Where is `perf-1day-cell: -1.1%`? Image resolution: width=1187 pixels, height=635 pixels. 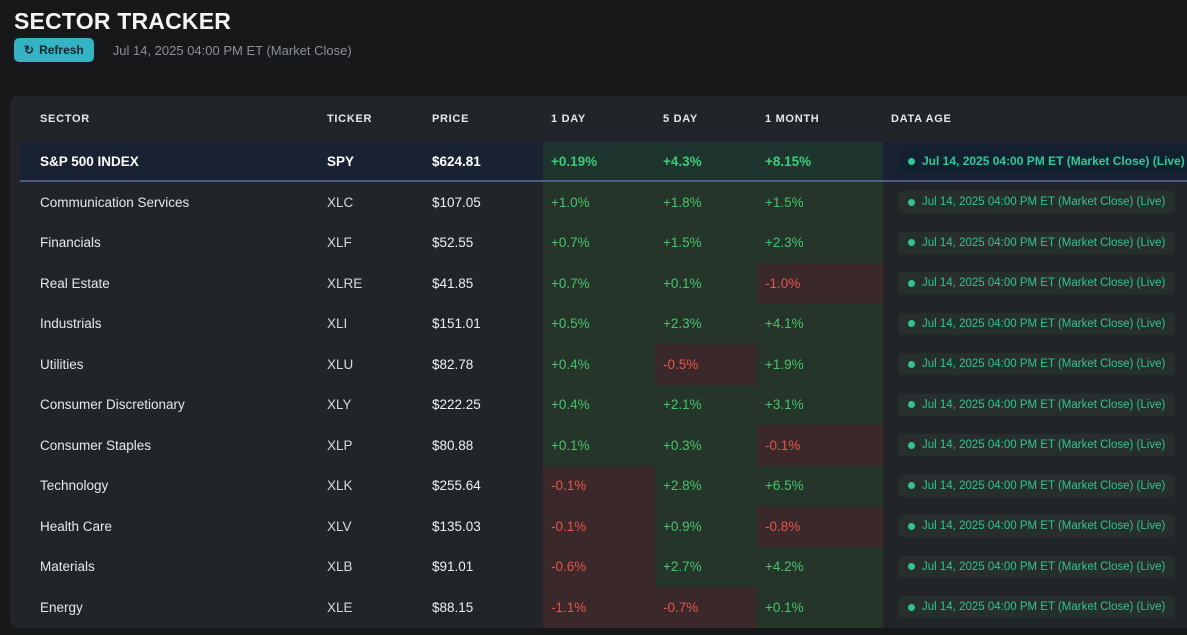
perf-1day-cell: -1.1% is located at coordinates (599, 607).